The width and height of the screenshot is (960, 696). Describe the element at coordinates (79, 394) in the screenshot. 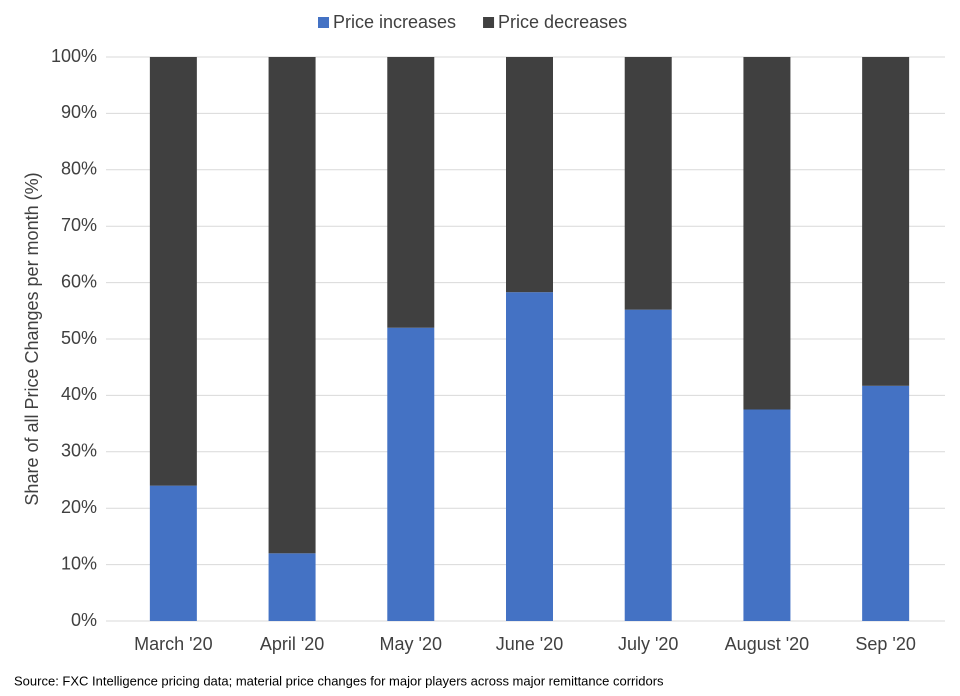

I see `y-tick-label: 40%` at that location.